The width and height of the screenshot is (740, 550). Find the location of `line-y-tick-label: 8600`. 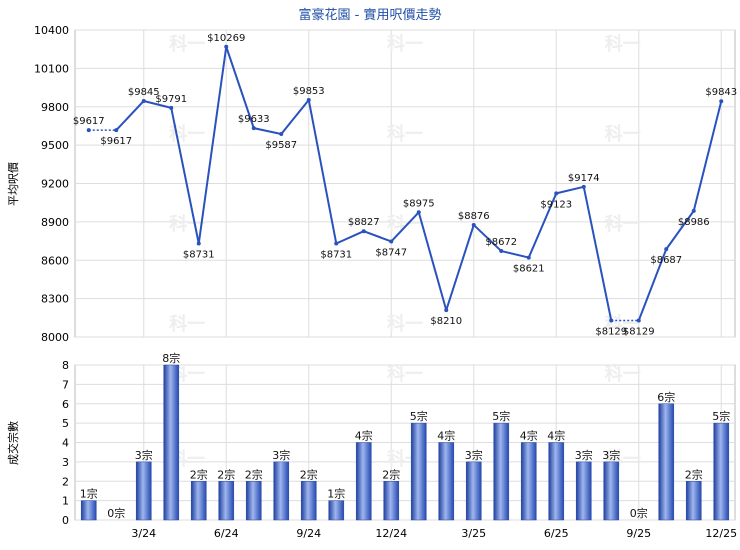

line-y-tick-label: 8600 is located at coordinates (55, 260).